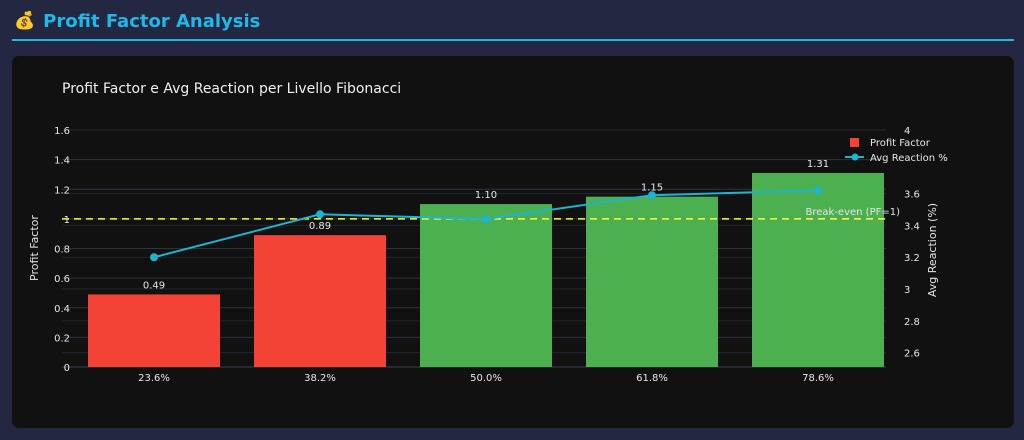 Image resolution: width=1024 pixels, height=440 pixels. I want to click on bar-data-label: 1.10, so click(486, 195).